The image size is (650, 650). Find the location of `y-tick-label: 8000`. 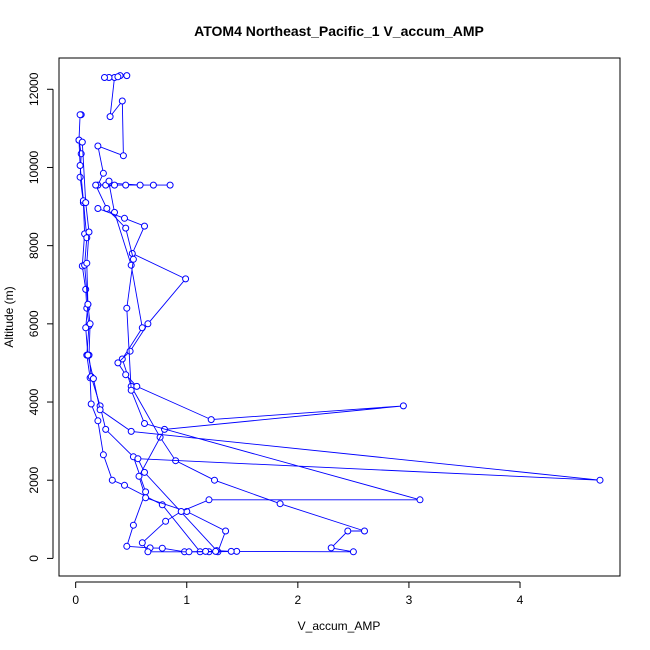

y-tick-label: 8000 is located at coordinates (34, 245).